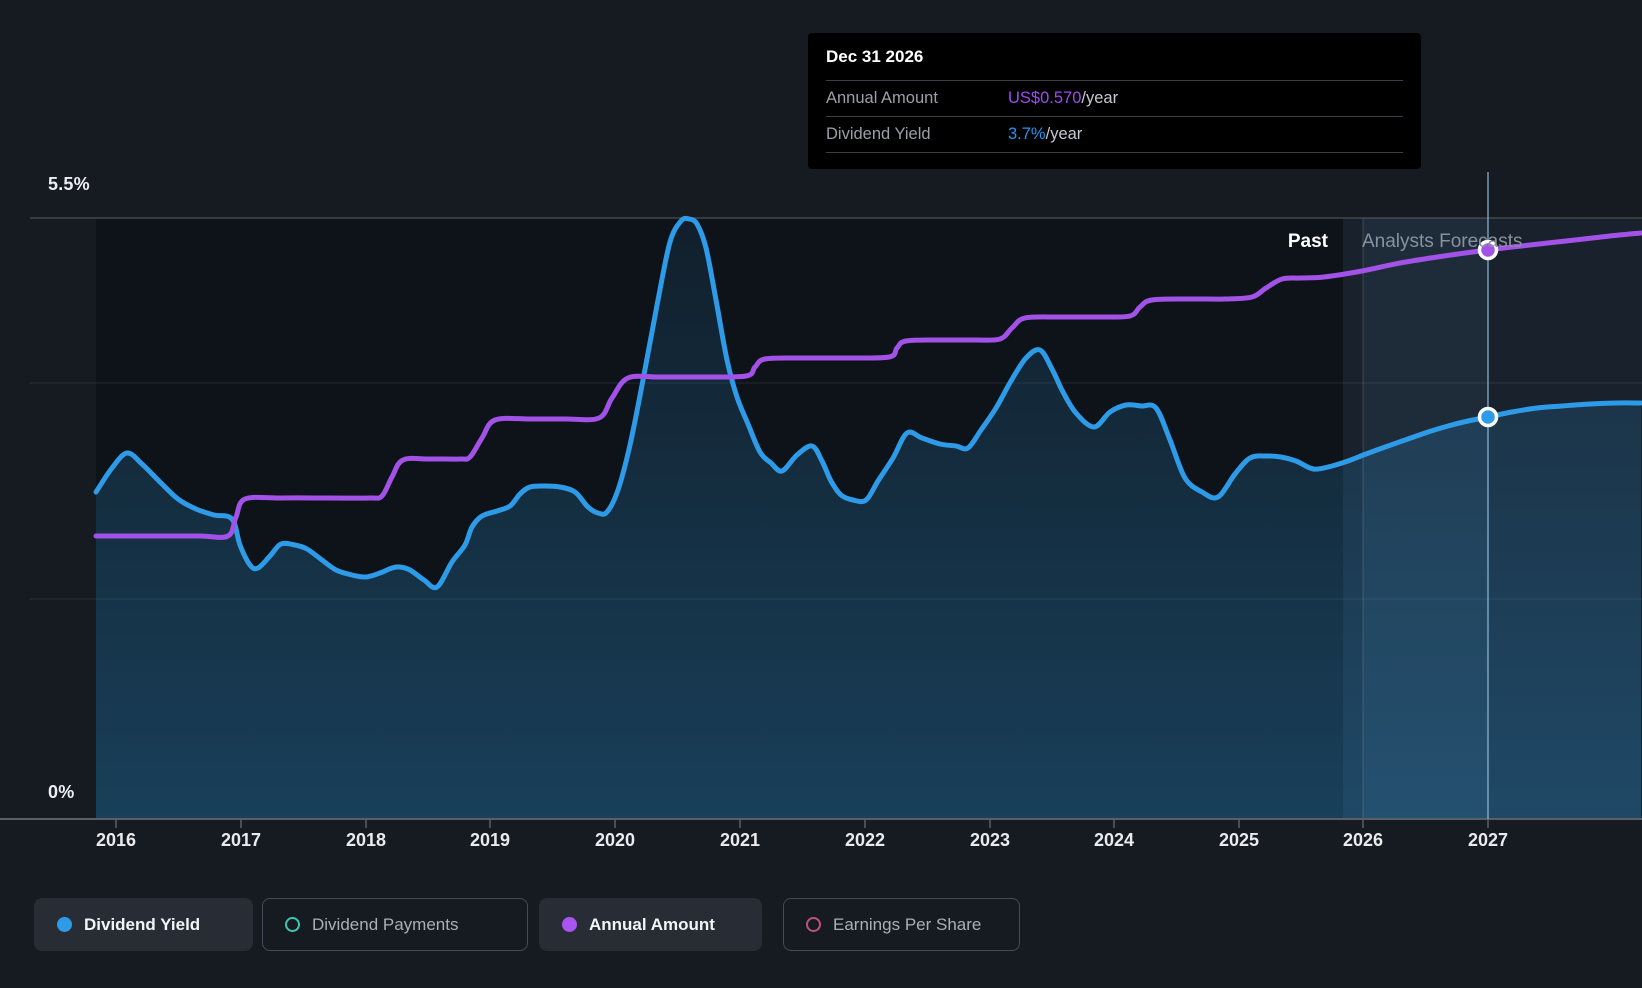 The height and width of the screenshot is (988, 1642). What do you see at coordinates (907, 924) in the screenshot?
I see `legend-label: Earnings Per Share` at bounding box center [907, 924].